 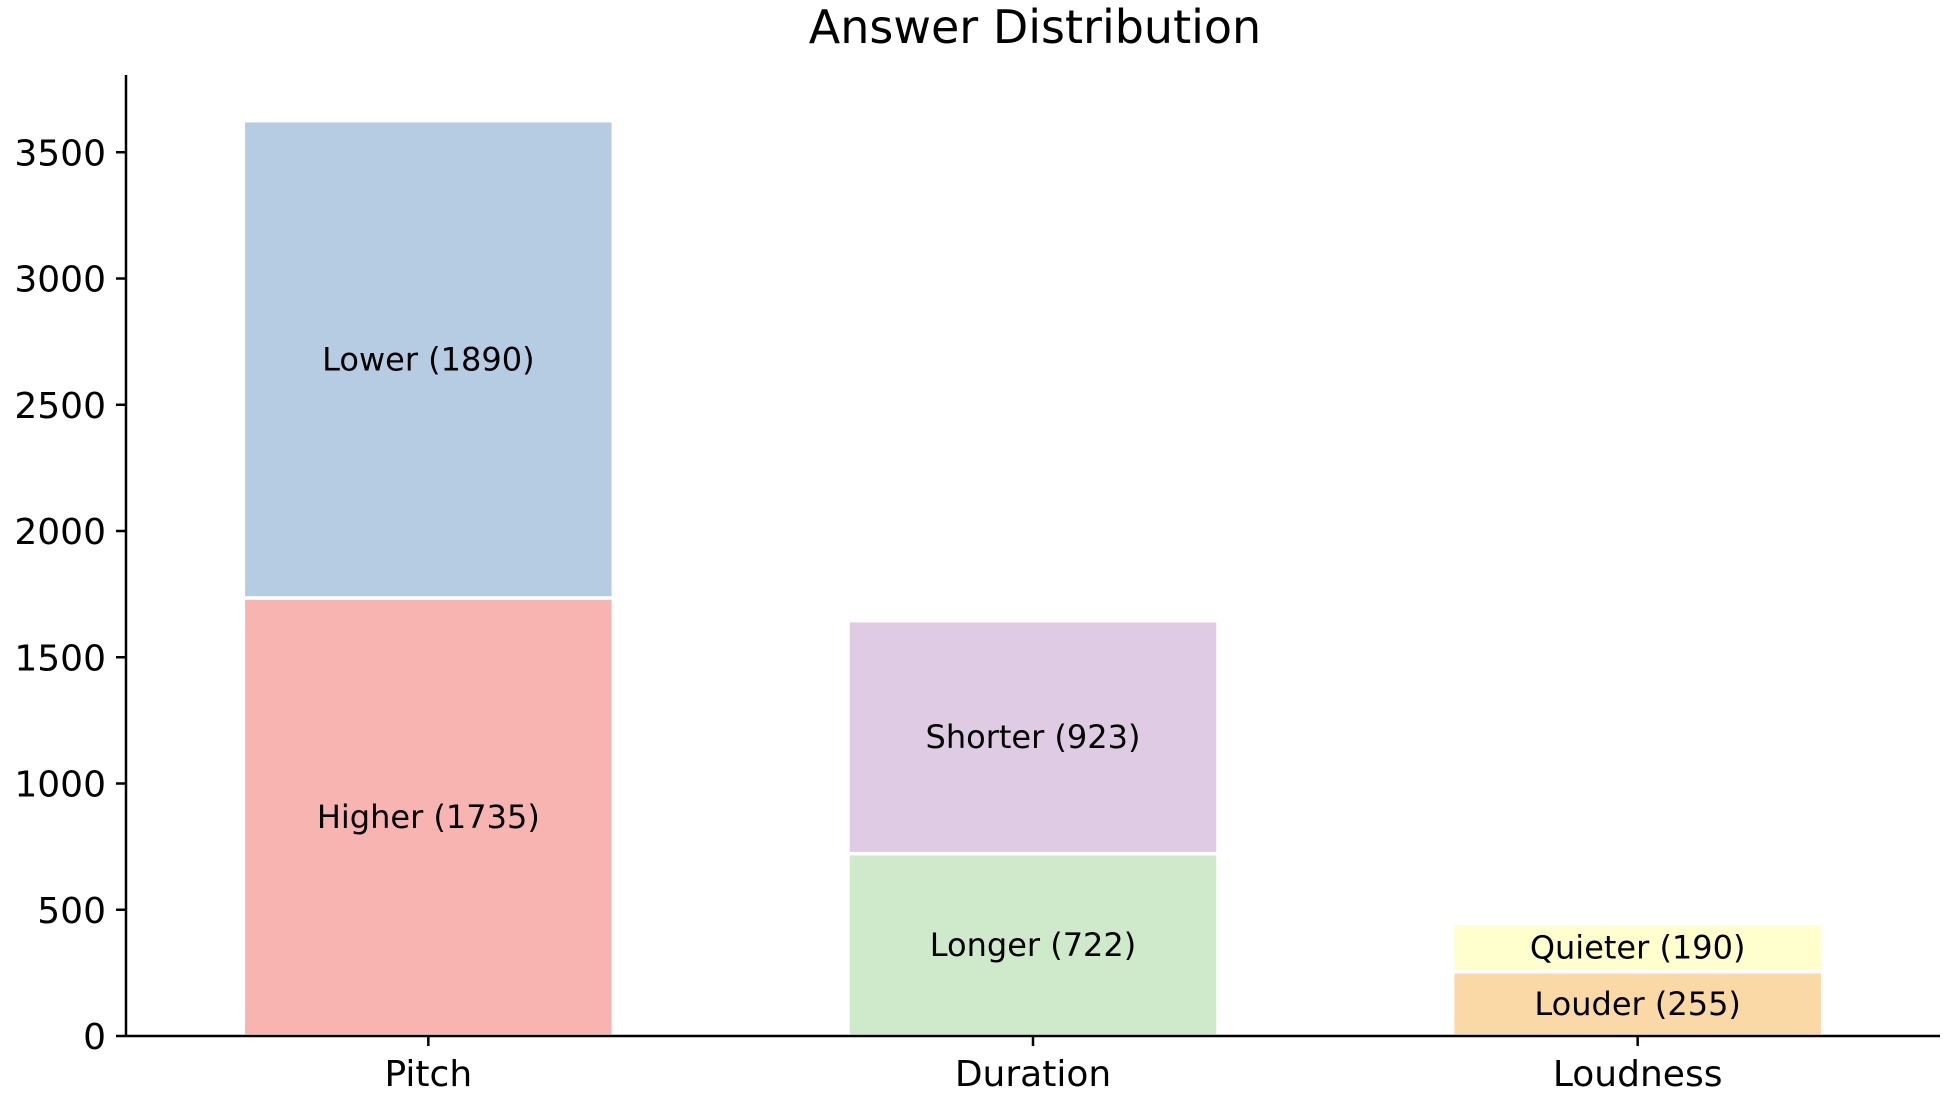 I want to click on y-tick-label: 1000, so click(x=60, y=785).